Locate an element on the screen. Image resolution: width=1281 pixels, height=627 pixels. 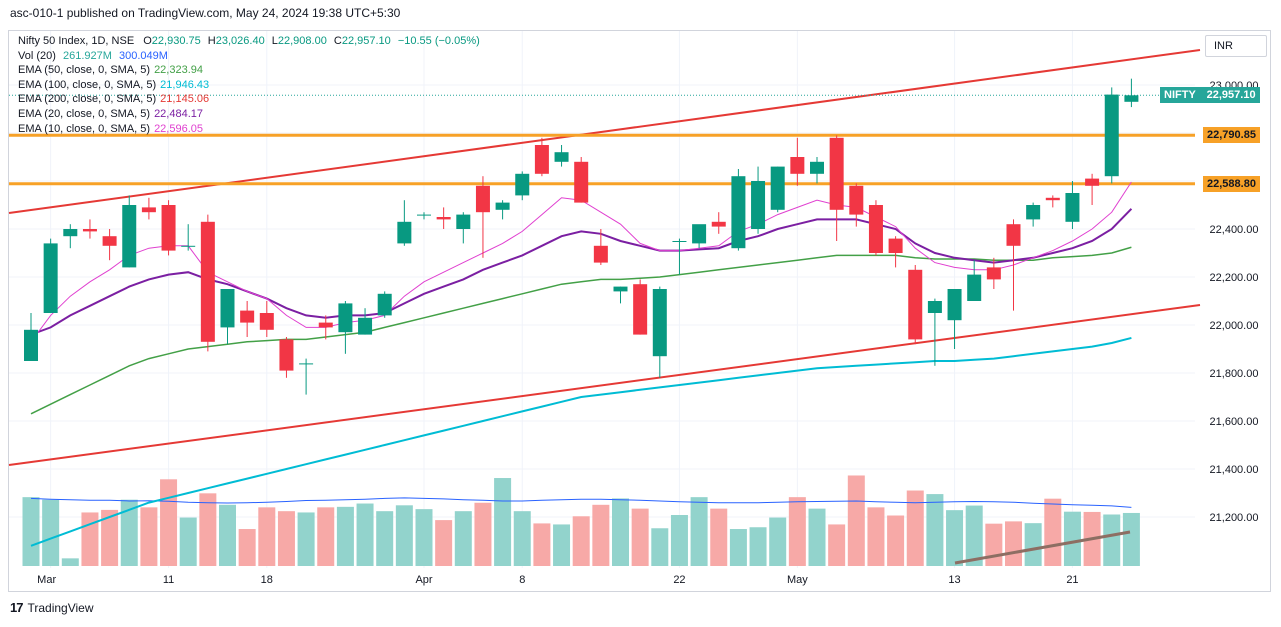
level-tag-lower: 22,588.80 is located at coordinates (1231, 183).